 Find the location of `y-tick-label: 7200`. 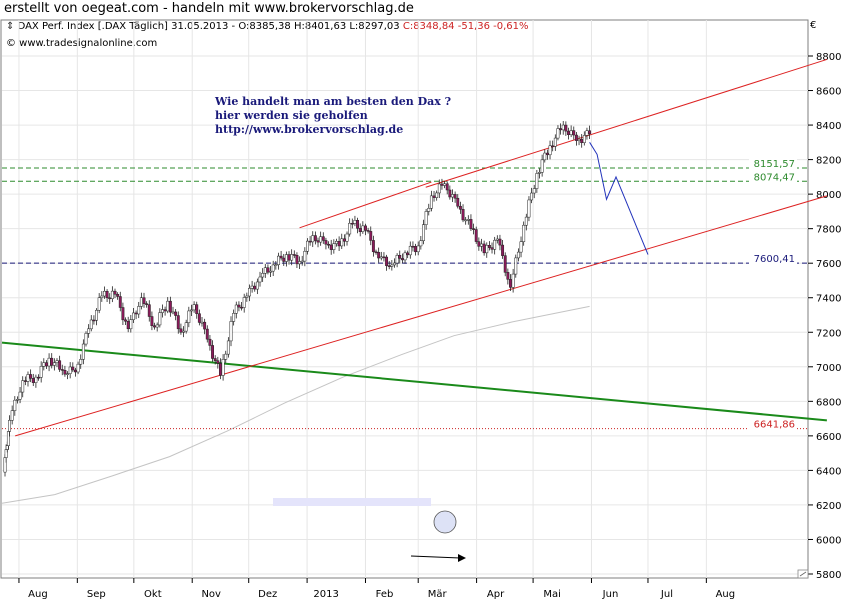

y-tick-label: 7200 is located at coordinates (828, 333).